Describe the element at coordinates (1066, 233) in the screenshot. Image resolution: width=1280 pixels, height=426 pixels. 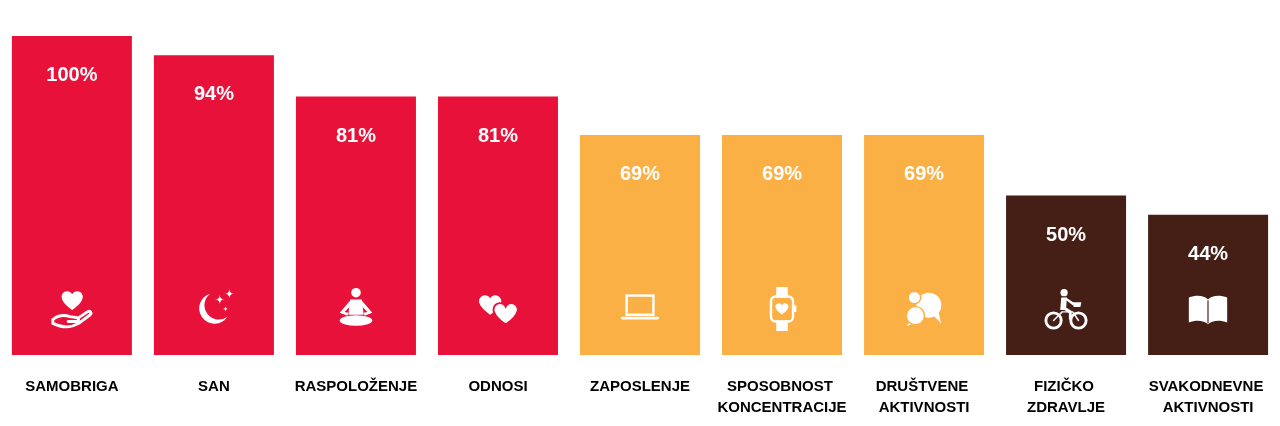
I see `data-label: 50%` at that location.